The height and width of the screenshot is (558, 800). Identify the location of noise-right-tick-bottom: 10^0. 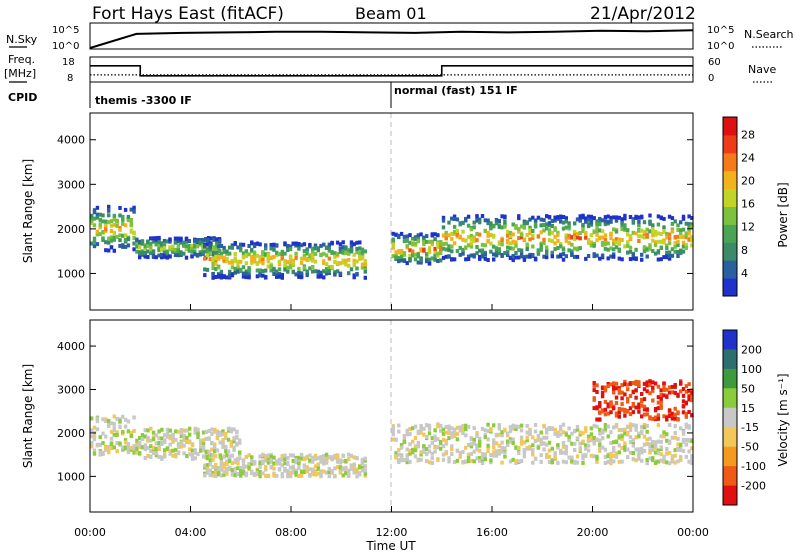
(720, 46).